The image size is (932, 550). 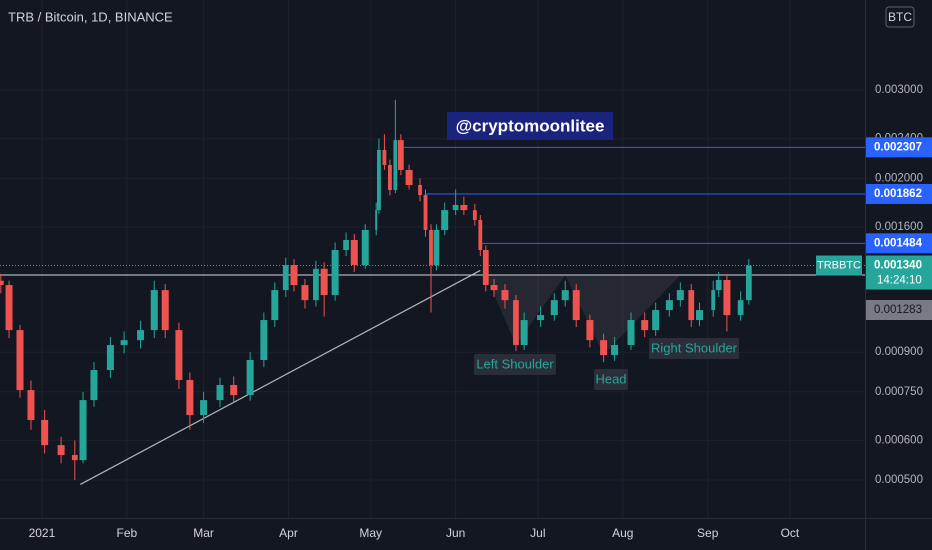 I want to click on level-label: 0.001484, so click(x=898, y=243).